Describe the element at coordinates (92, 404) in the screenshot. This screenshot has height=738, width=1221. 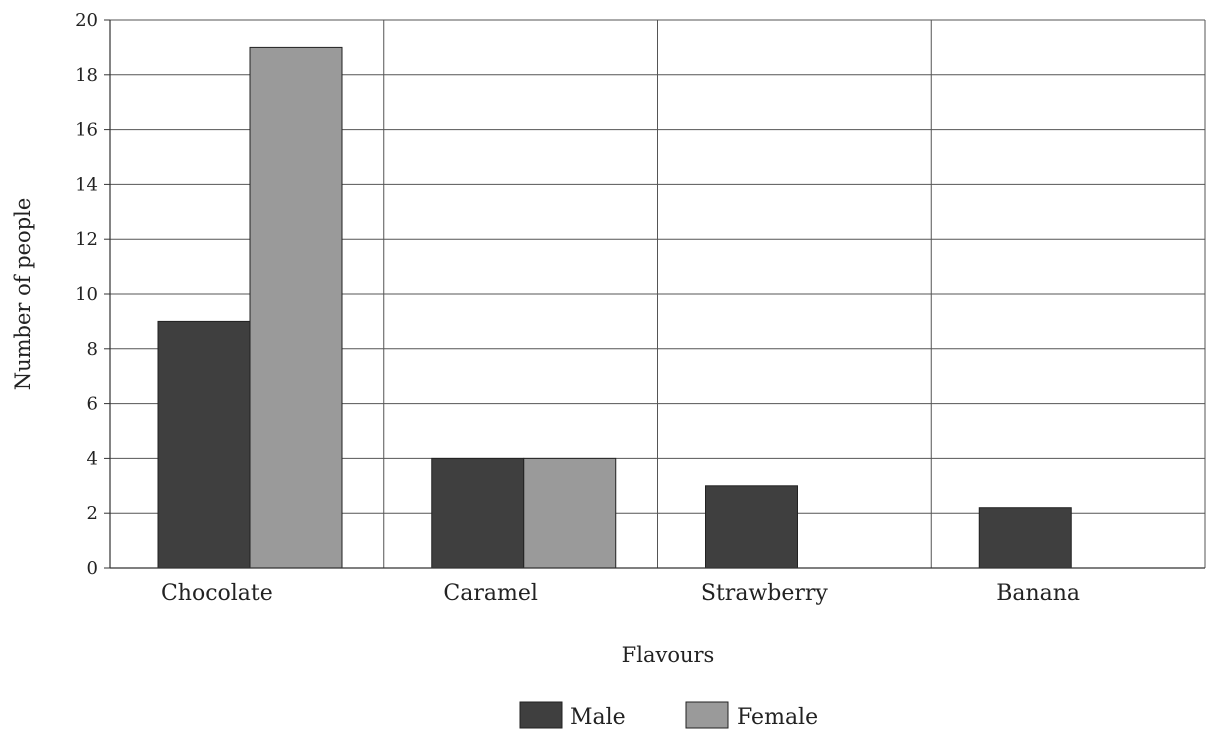
I see `y-tick-label: 6` at that location.